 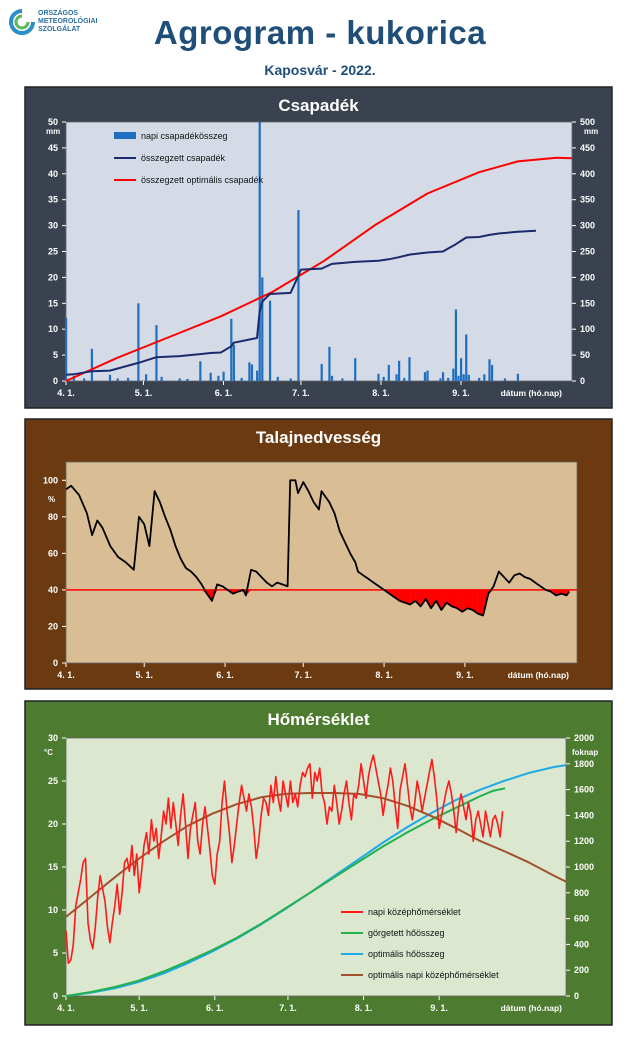 What do you see at coordinates (68, 22) in the screenshot?
I see `logo-text: ORSZÁGOS METEOROLÓGIAI SZOLGÁLAT` at bounding box center [68, 22].